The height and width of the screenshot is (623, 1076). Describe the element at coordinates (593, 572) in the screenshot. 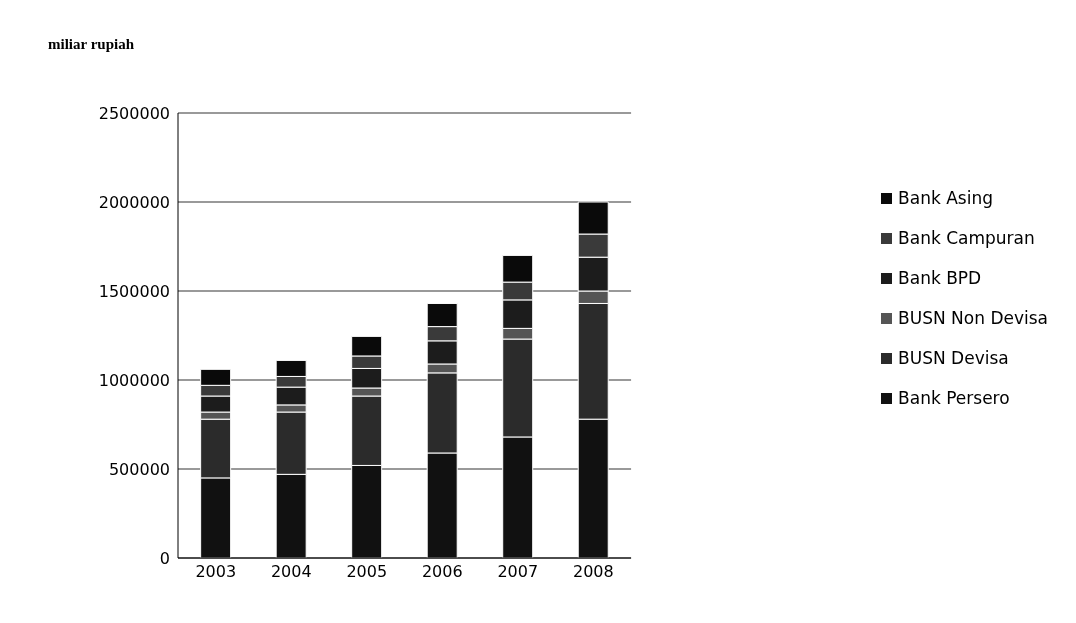

I see `x-tick-label: 2008` at that location.